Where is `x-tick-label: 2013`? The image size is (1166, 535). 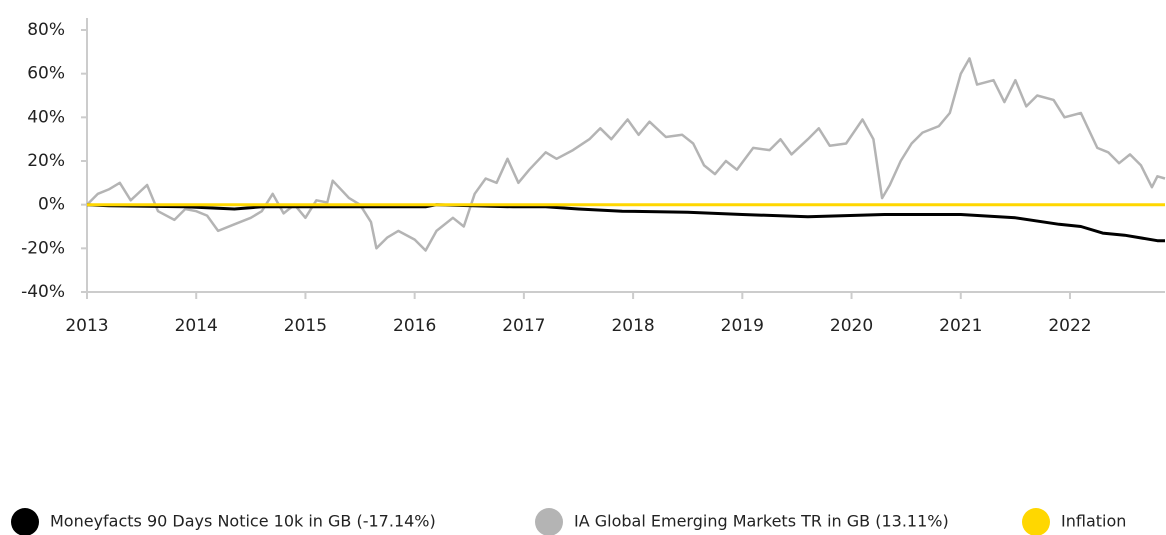
x-tick-label: 2013 is located at coordinates (86, 326).